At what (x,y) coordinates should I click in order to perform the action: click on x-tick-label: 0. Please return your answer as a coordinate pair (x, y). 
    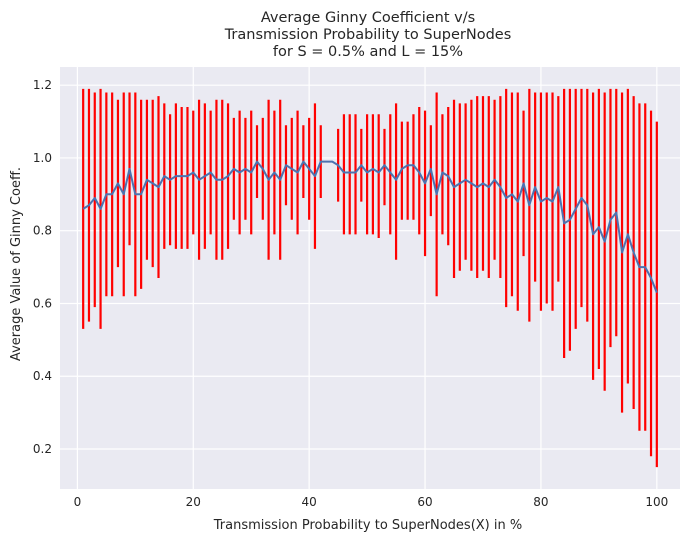
    Looking at the image, I should click on (78, 502).